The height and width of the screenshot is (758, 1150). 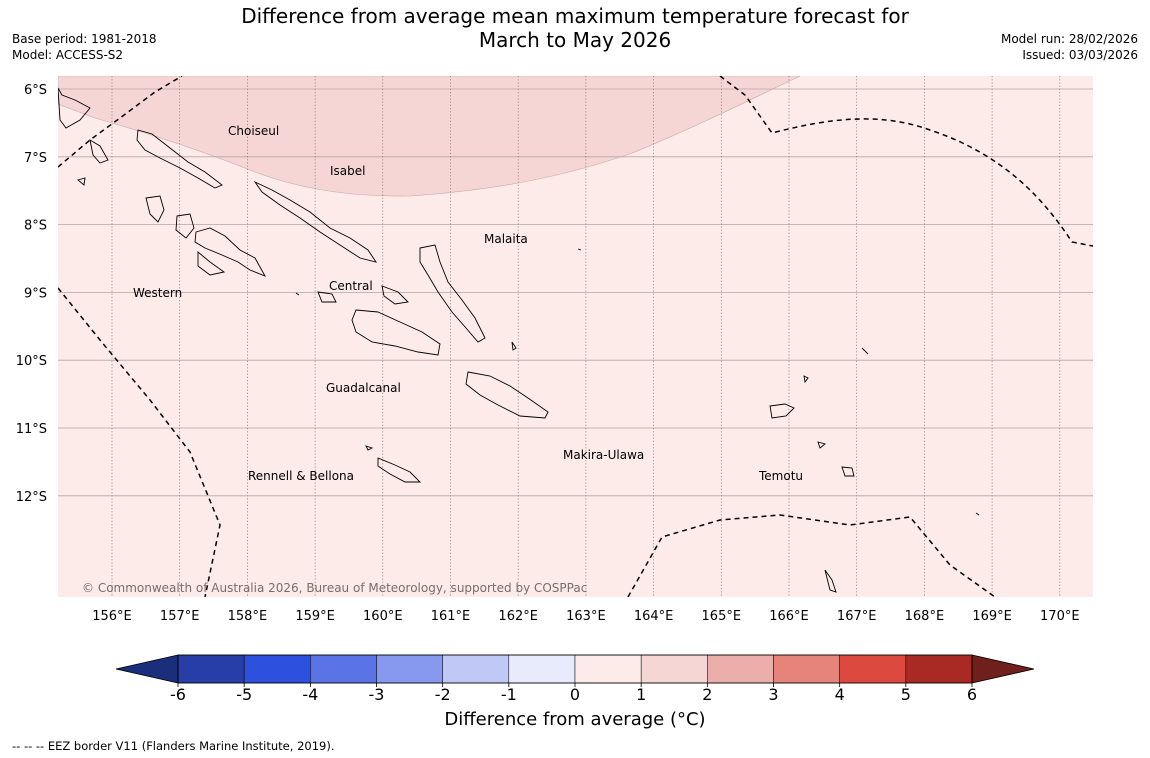 I want to click on label-central: Central, so click(x=351, y=286).